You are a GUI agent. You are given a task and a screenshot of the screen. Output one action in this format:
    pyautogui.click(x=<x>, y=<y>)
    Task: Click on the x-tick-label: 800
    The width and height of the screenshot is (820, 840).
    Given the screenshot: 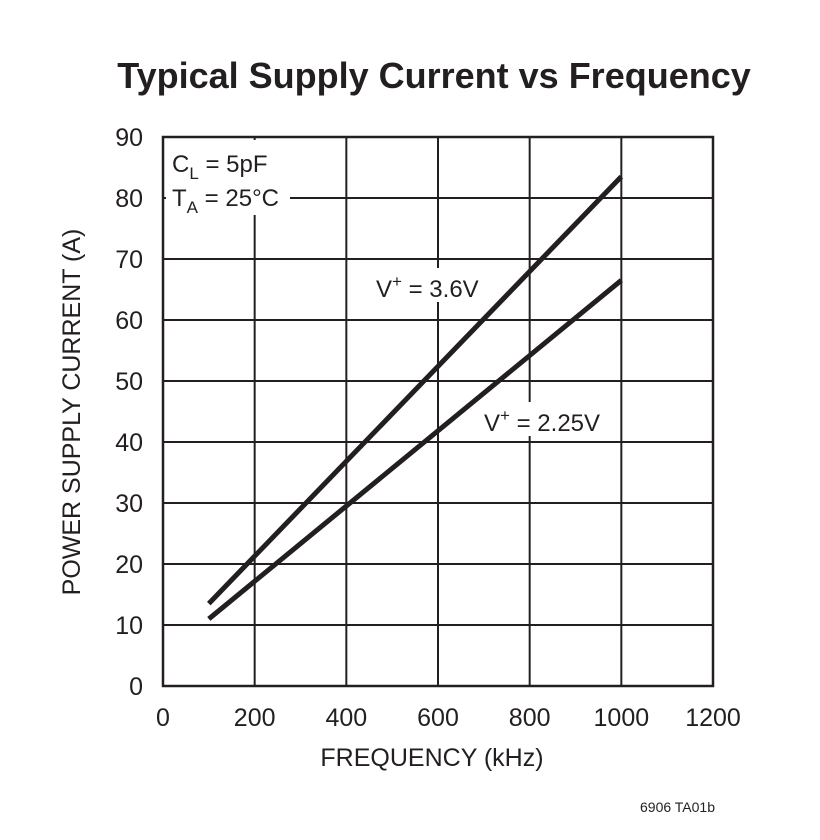 What is the action you would take?
    pyautogui.click(x=530, y=718)
    